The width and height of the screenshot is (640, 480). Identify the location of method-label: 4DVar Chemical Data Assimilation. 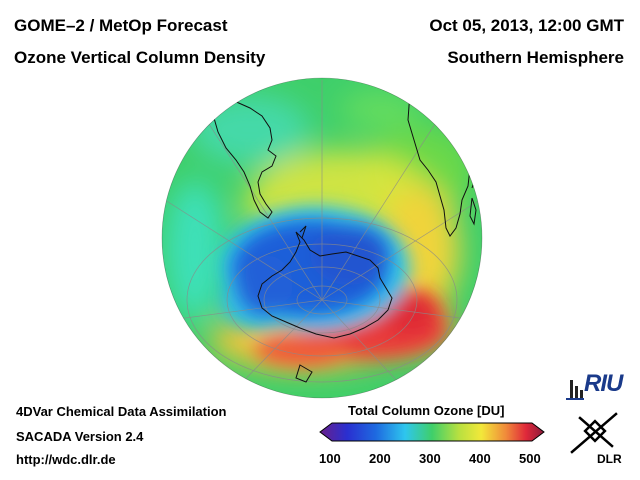
(121, 411).